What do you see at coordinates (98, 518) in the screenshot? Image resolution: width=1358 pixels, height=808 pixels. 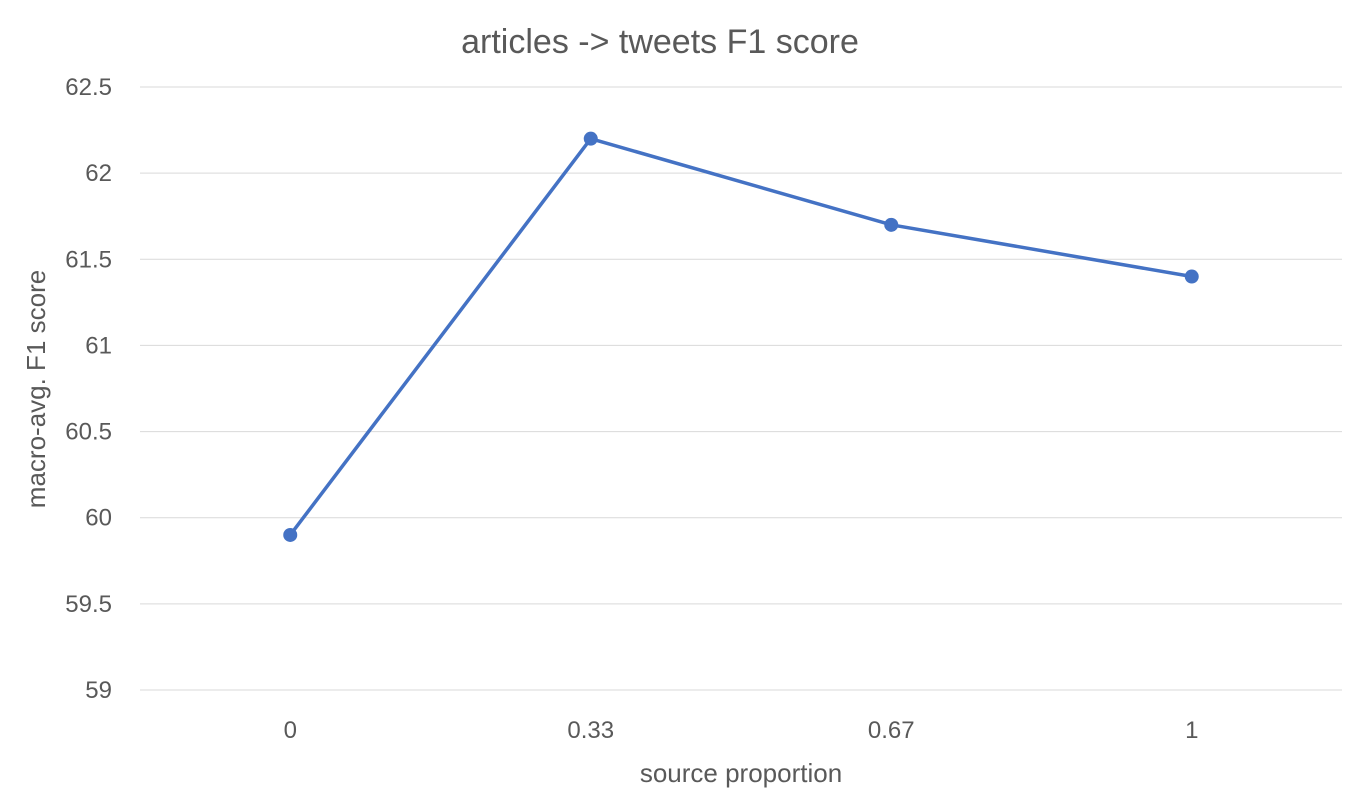 I see `y-tick-label: 60` at bounding box center [98, 518].